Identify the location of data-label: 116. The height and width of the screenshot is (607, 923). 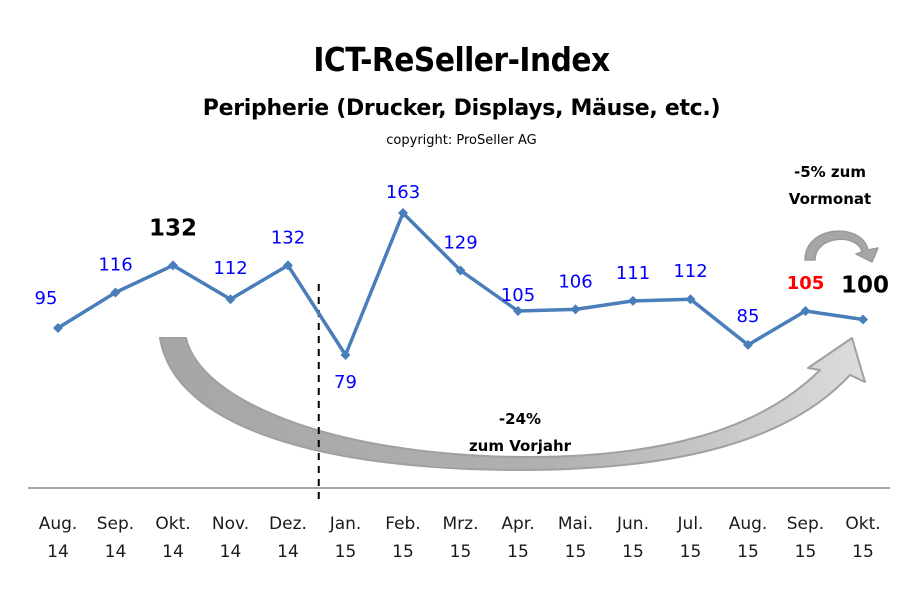
(115, 264).